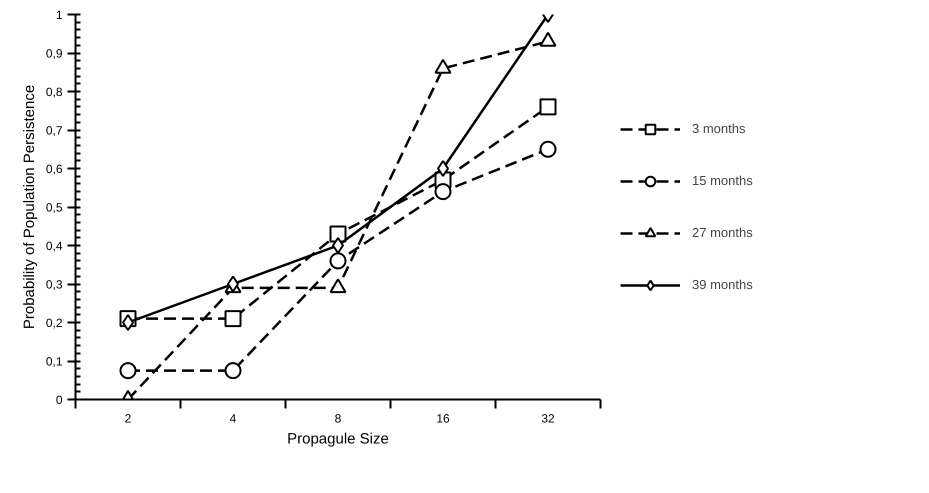 This screenshot has width=929, height=493. I want to click on x-tick-label: 4, so click(233, 419).